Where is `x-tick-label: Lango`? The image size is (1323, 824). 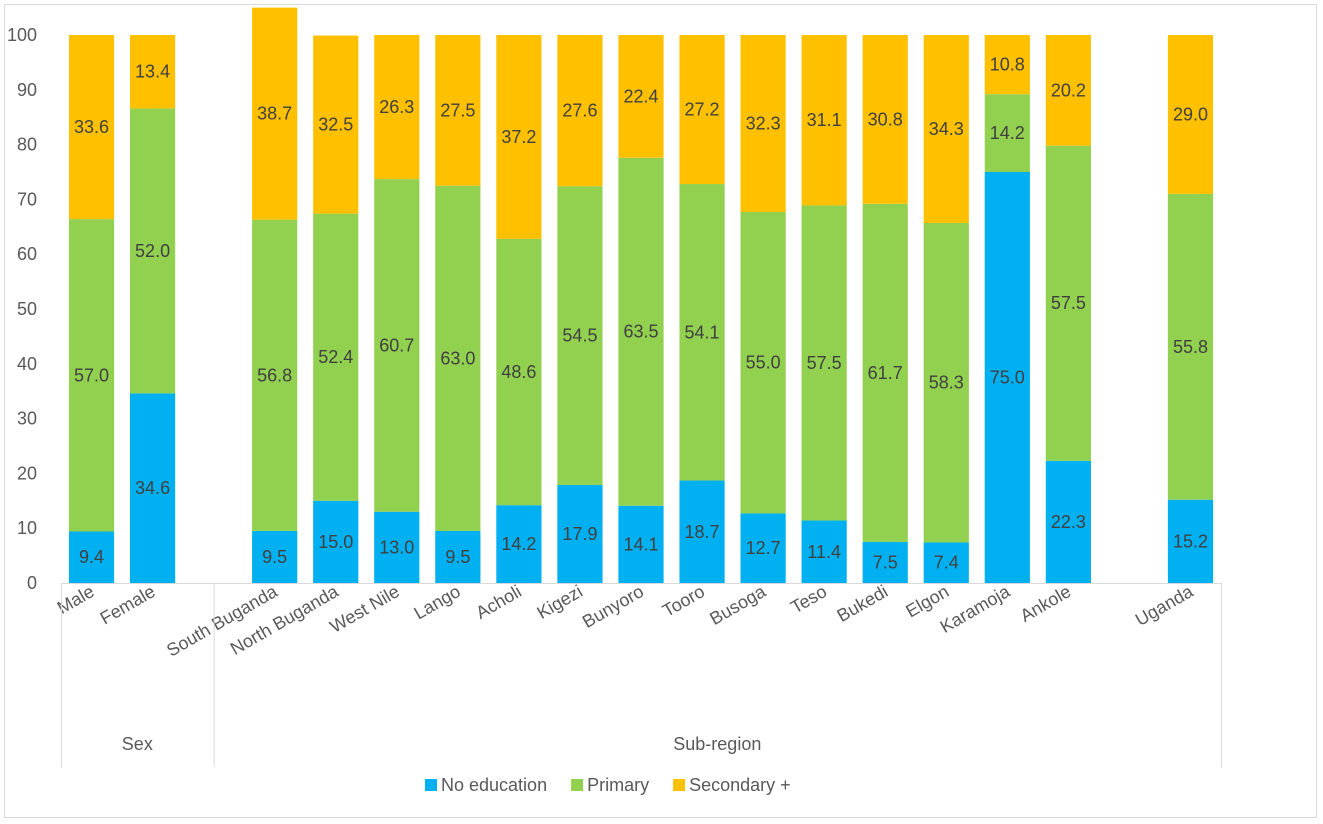
x-tick-label: Lango is located at coordinates (436, 602).